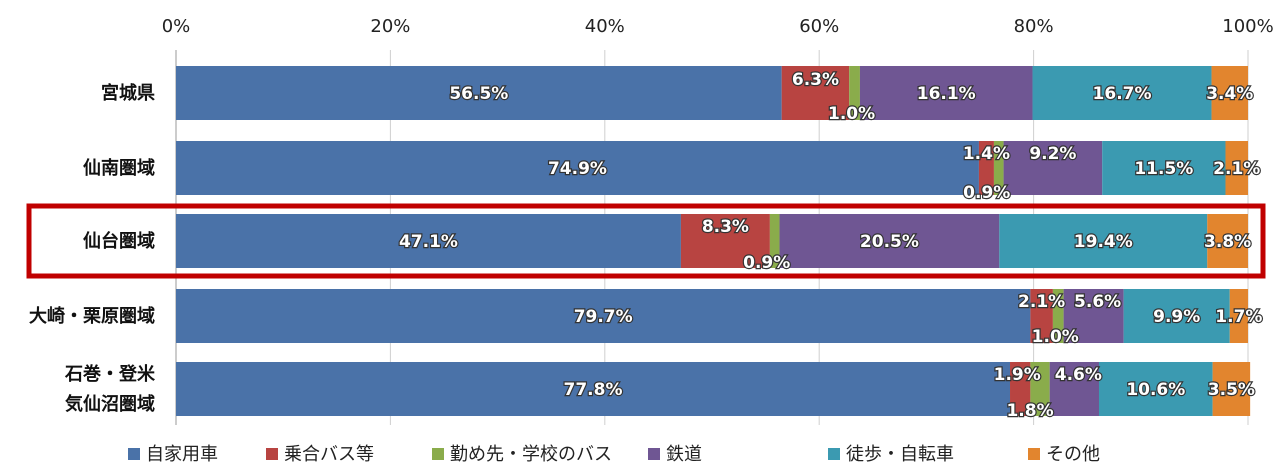  I want to click on x-tick-label: 20%, so click(390, 26).